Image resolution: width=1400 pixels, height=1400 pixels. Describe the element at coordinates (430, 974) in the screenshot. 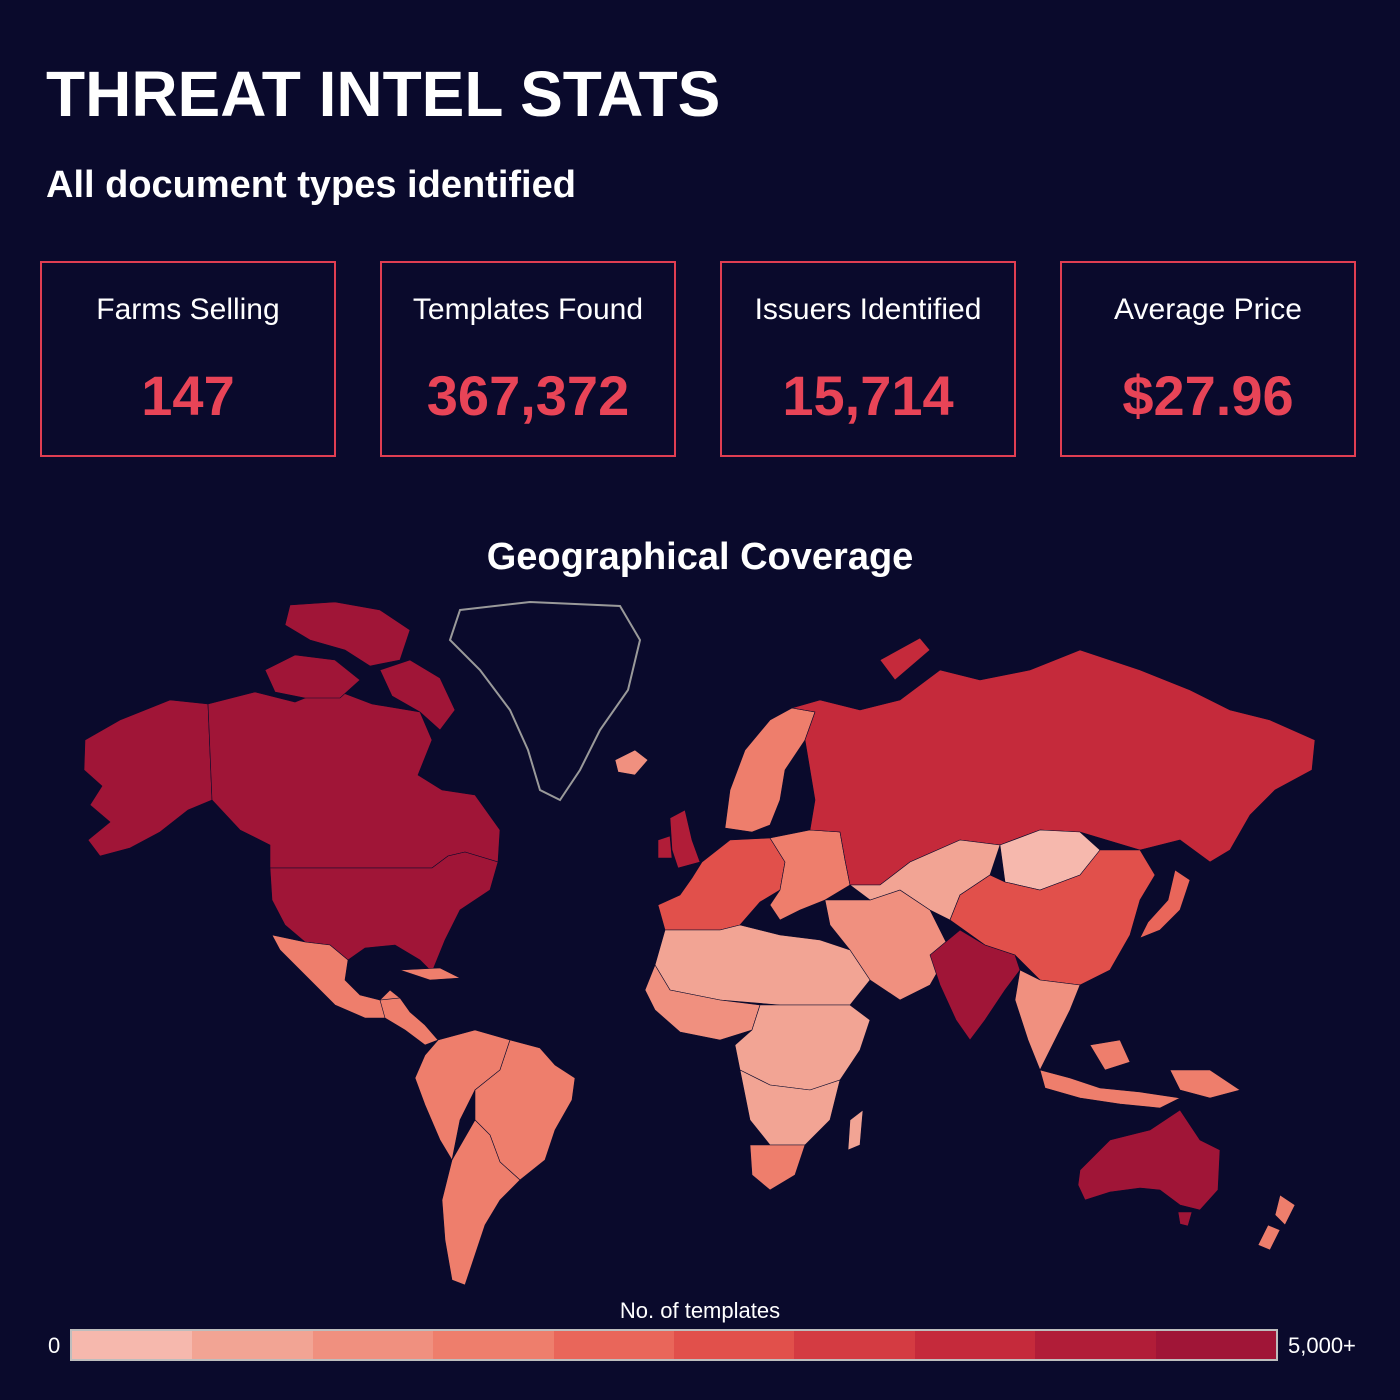

I see `region-caribbean` at that location.